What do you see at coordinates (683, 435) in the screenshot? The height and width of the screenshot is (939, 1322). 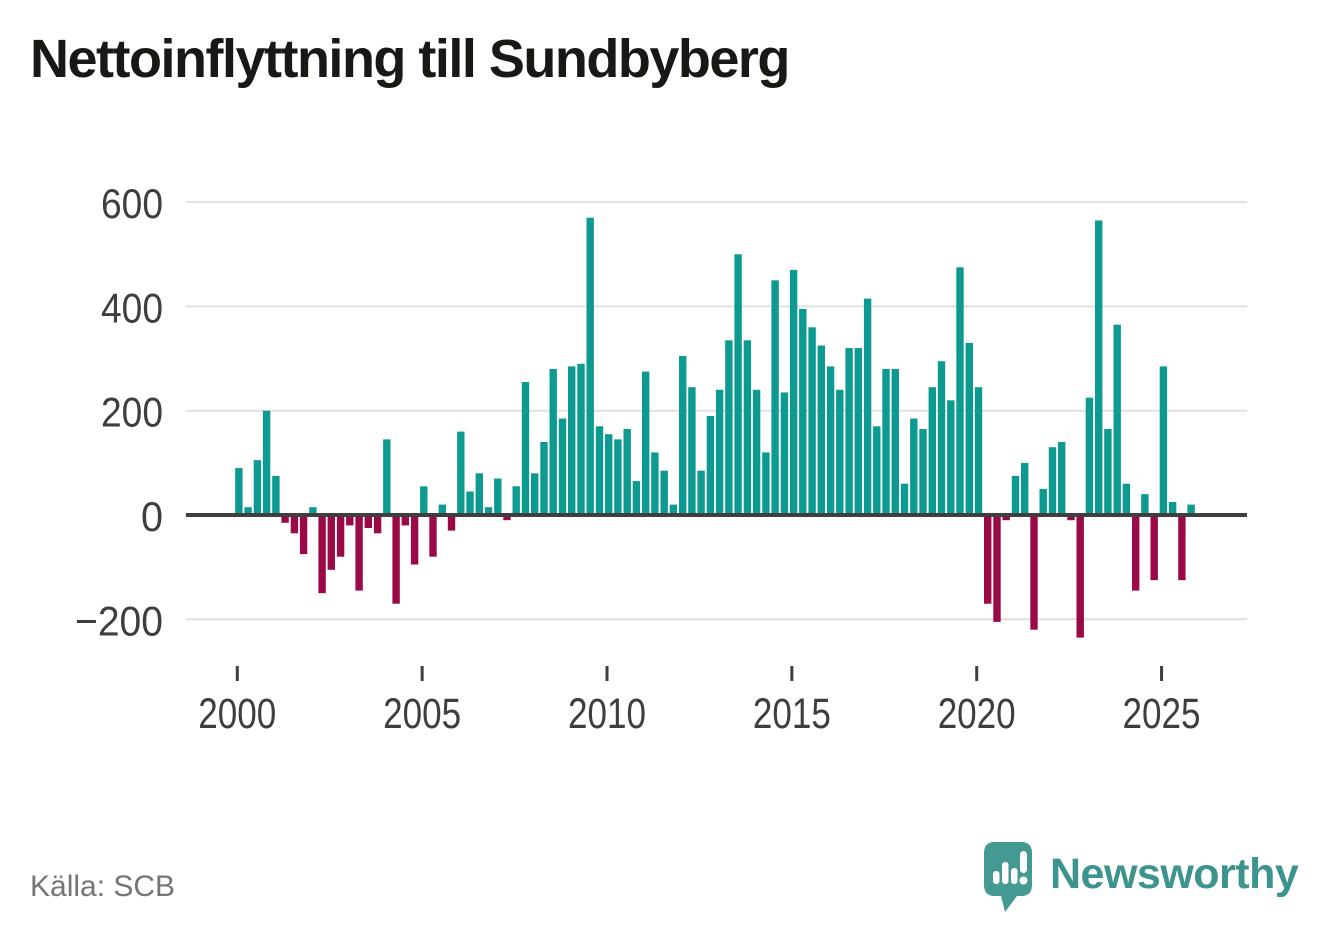 I see `bar-2012q1` at bounding box center [683, 435].